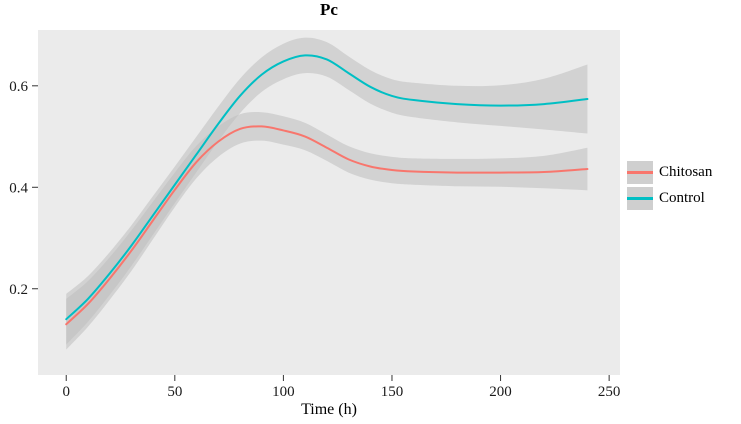 This screenshot has width=741, height=424. What do you see at coordinates (500, 392) in the screenshot?
I see `x-tick-label: 200` at bounding box center [500, 392].